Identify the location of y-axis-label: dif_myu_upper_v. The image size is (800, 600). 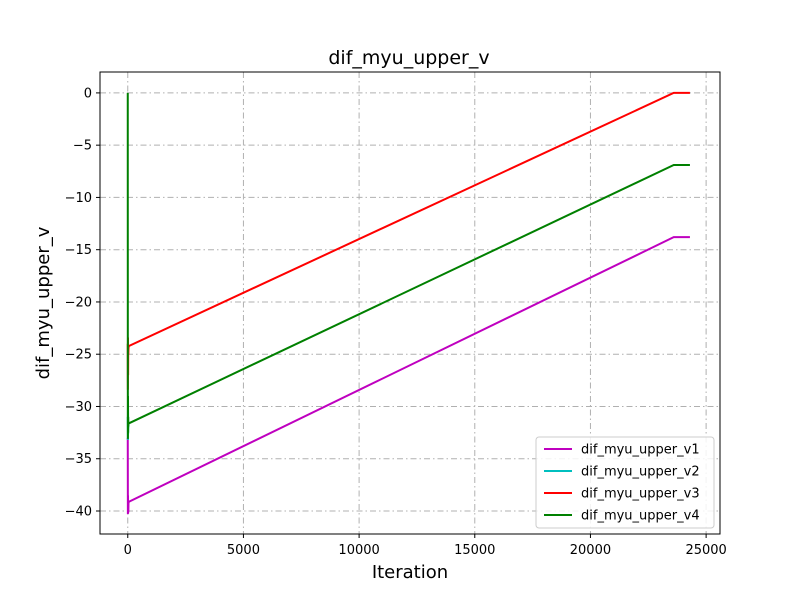
(43, 302).